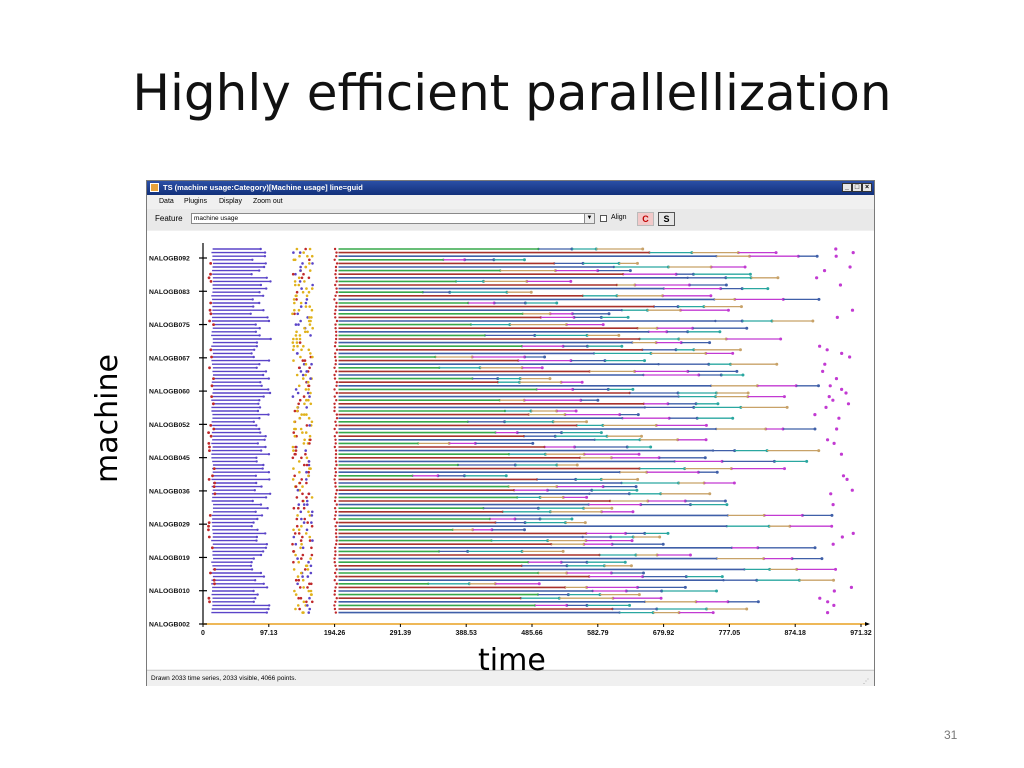 This screenshot has height=768, width=1024. What do you see at coordinates (645, 219) in the screenshot?
I see `c-button: C` at bounding box center [645, 219].